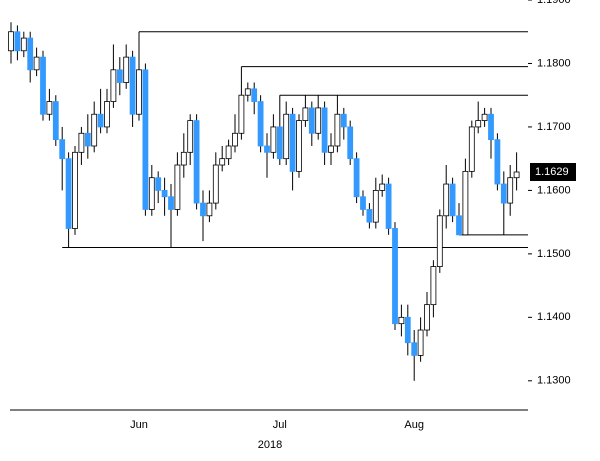 The height and width of the screenshot is (461, 600). Describe the element at coordinates (554, 317) in the screenshot. I see `y-tick-label: 1.1400` at that location.